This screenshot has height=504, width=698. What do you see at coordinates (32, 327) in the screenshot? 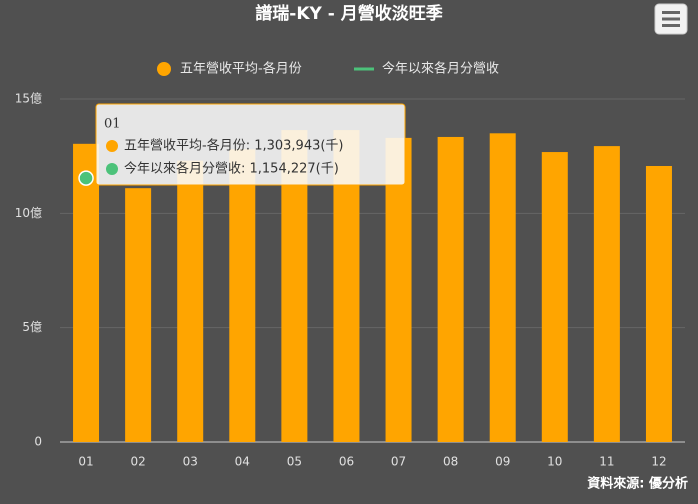
I see `y-tick-label: 5億` at bounding box center [32, 327].